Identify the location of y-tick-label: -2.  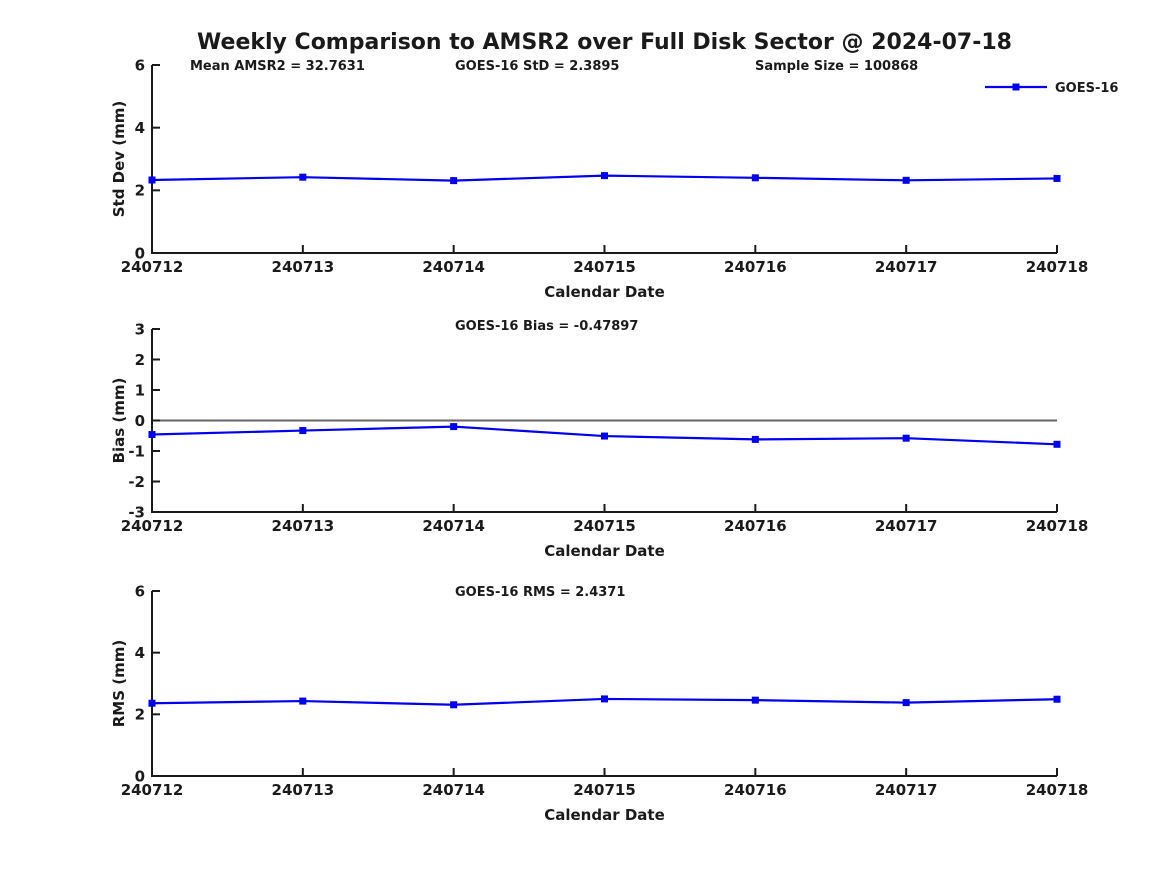
(136, 482).